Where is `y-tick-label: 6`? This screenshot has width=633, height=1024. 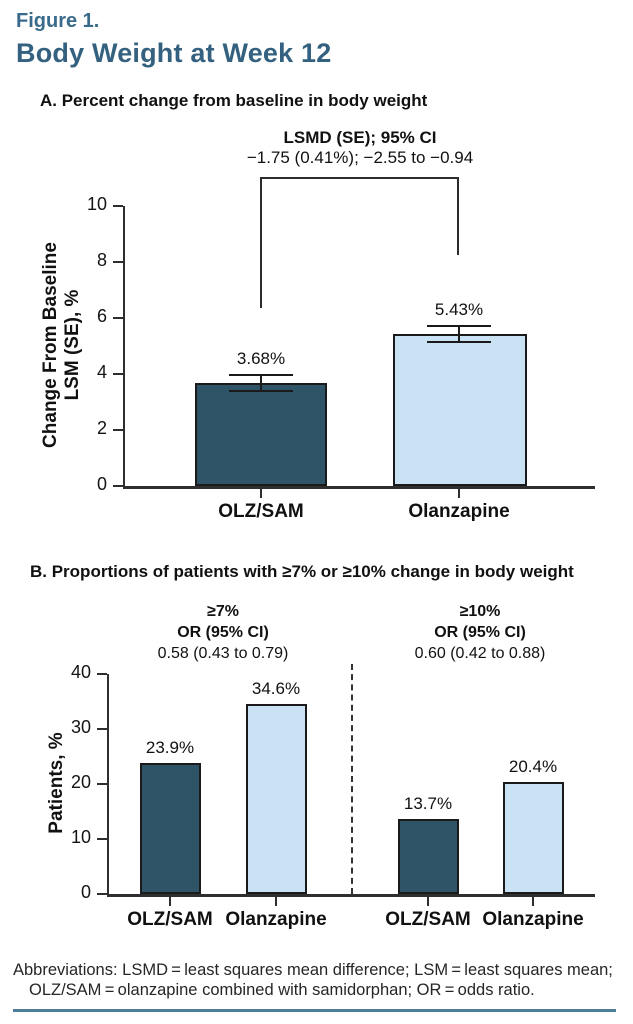
y-tick-label: 6 is located at coordinates (101, 316).